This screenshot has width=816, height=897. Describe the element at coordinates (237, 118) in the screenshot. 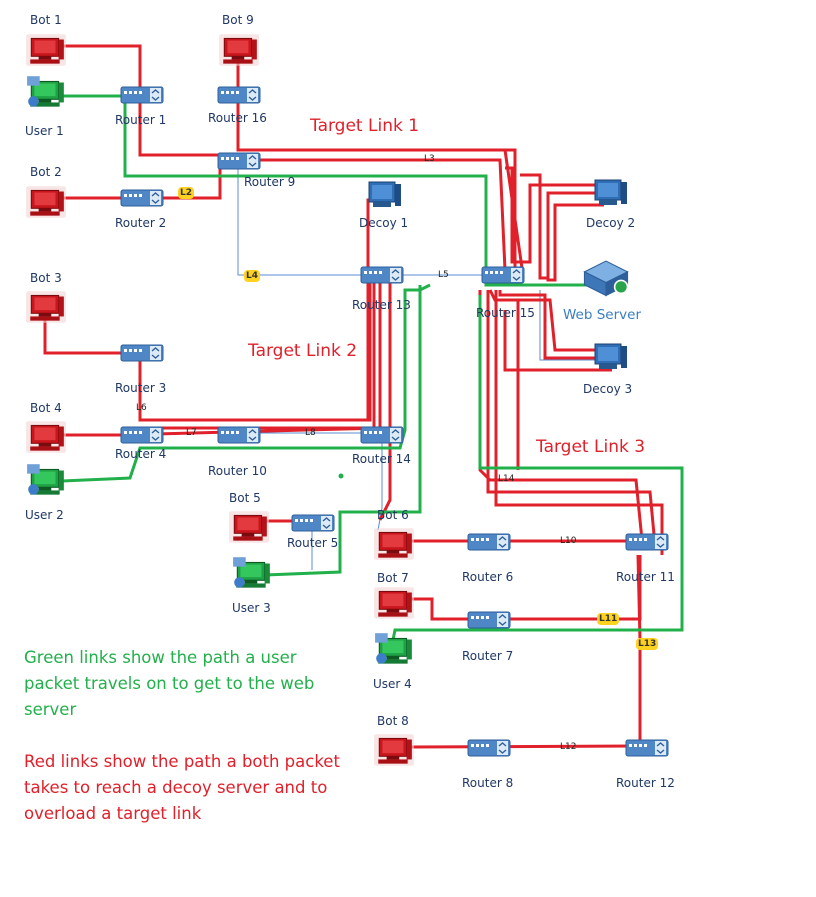

I see `router-16-label: Router 16` at that location.